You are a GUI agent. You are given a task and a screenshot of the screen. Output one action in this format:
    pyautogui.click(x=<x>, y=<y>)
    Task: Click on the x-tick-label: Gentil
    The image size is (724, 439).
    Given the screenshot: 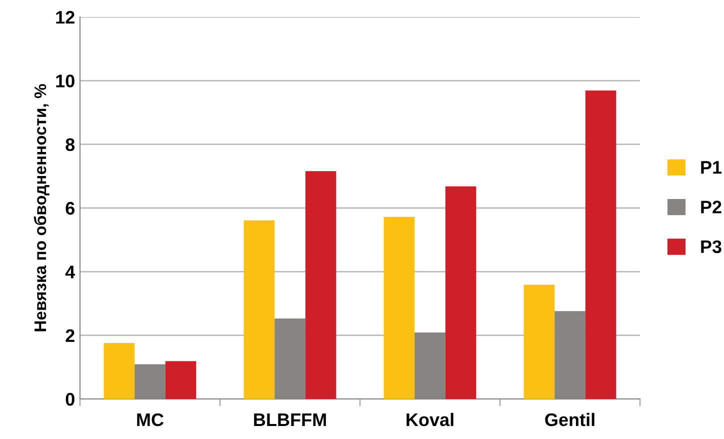 What is the action you would take?
    pyautogui.click(x=569, y=419)
    